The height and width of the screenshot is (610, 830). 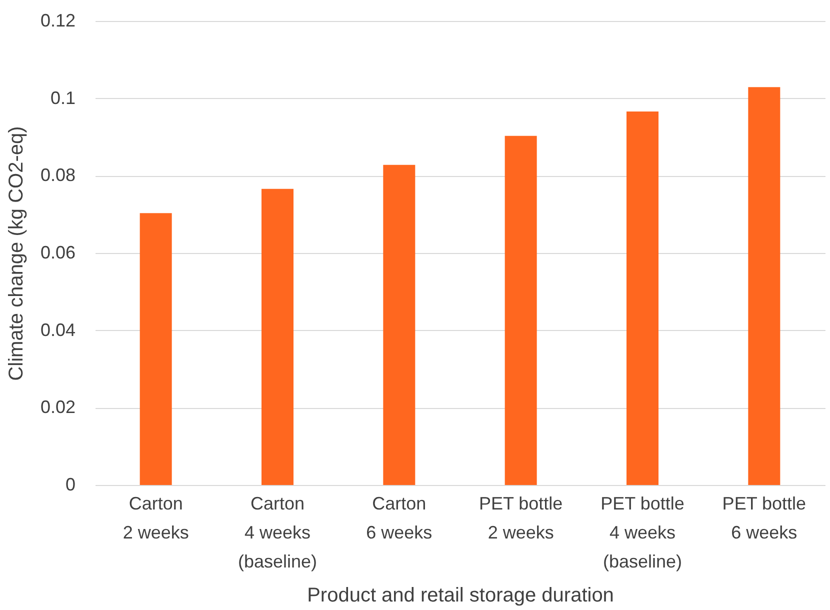 What do you see at coordinates (58, 20) in the screenshot?
I see `y-tick-label: 0.12` at bounding box center [58, 20].